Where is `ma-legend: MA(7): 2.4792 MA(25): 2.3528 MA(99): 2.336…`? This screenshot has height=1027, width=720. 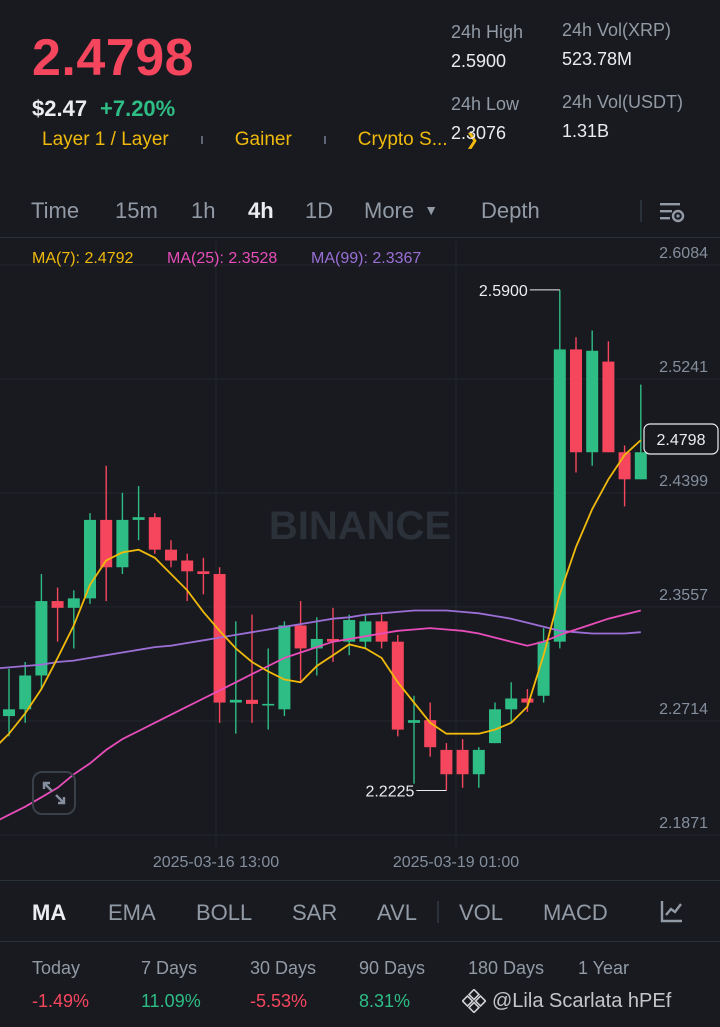 ma-legend: MA(7): 2.4792 MA(25): 2.3528 MA(99): 2.336… is located at coordinates (226, 258).